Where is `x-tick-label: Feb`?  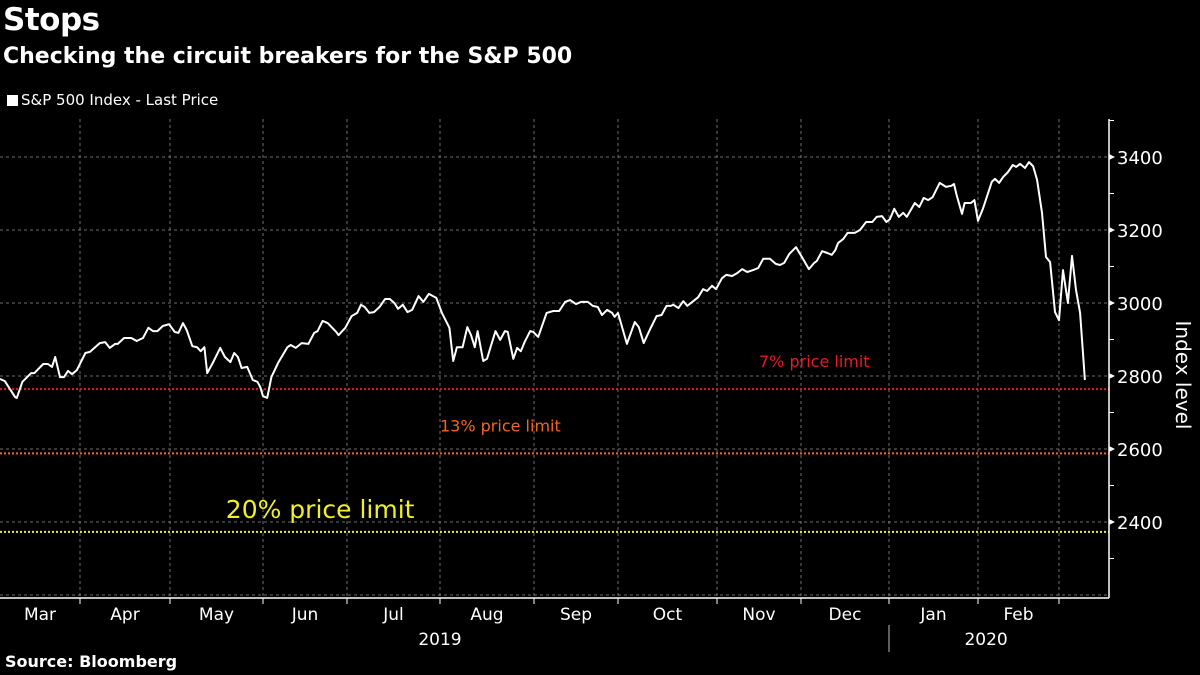 x-tick-label: Feb is located at coordinates (1018, 615).